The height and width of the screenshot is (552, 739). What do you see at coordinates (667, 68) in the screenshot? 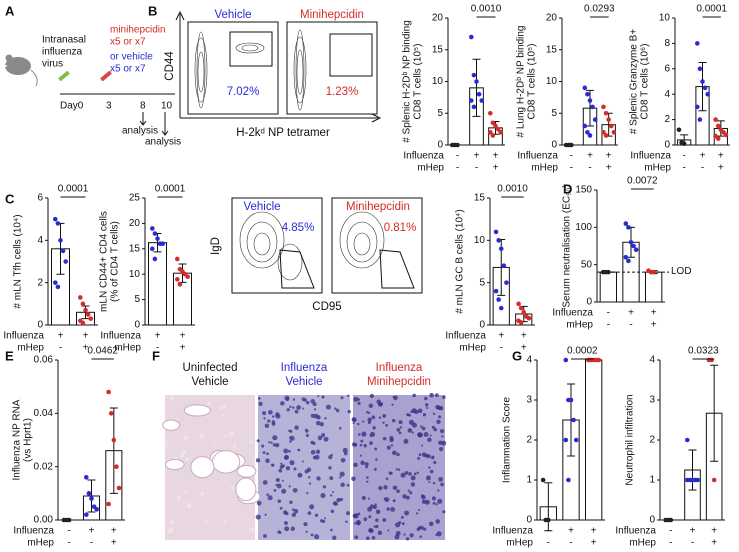
I see `y-tick-label: 6` at bounding box center [667, 68].